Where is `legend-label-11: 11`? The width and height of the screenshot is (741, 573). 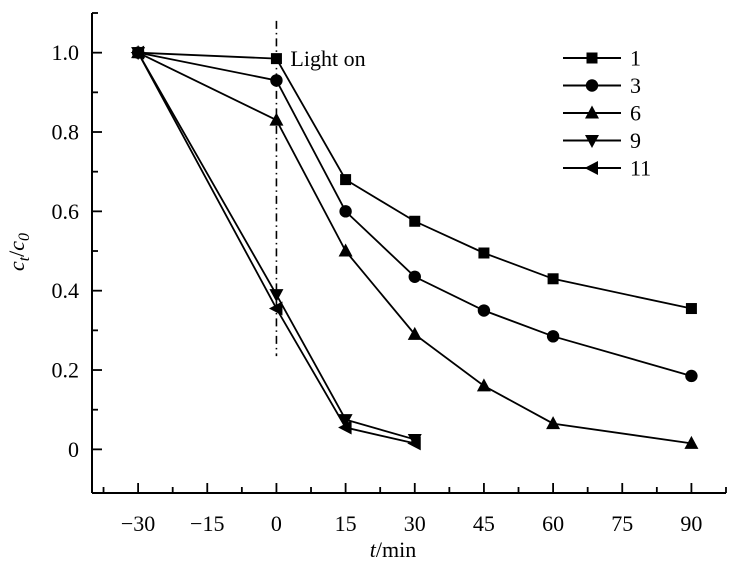 legend-label-11: 11 is located at coordinates (640, 168).